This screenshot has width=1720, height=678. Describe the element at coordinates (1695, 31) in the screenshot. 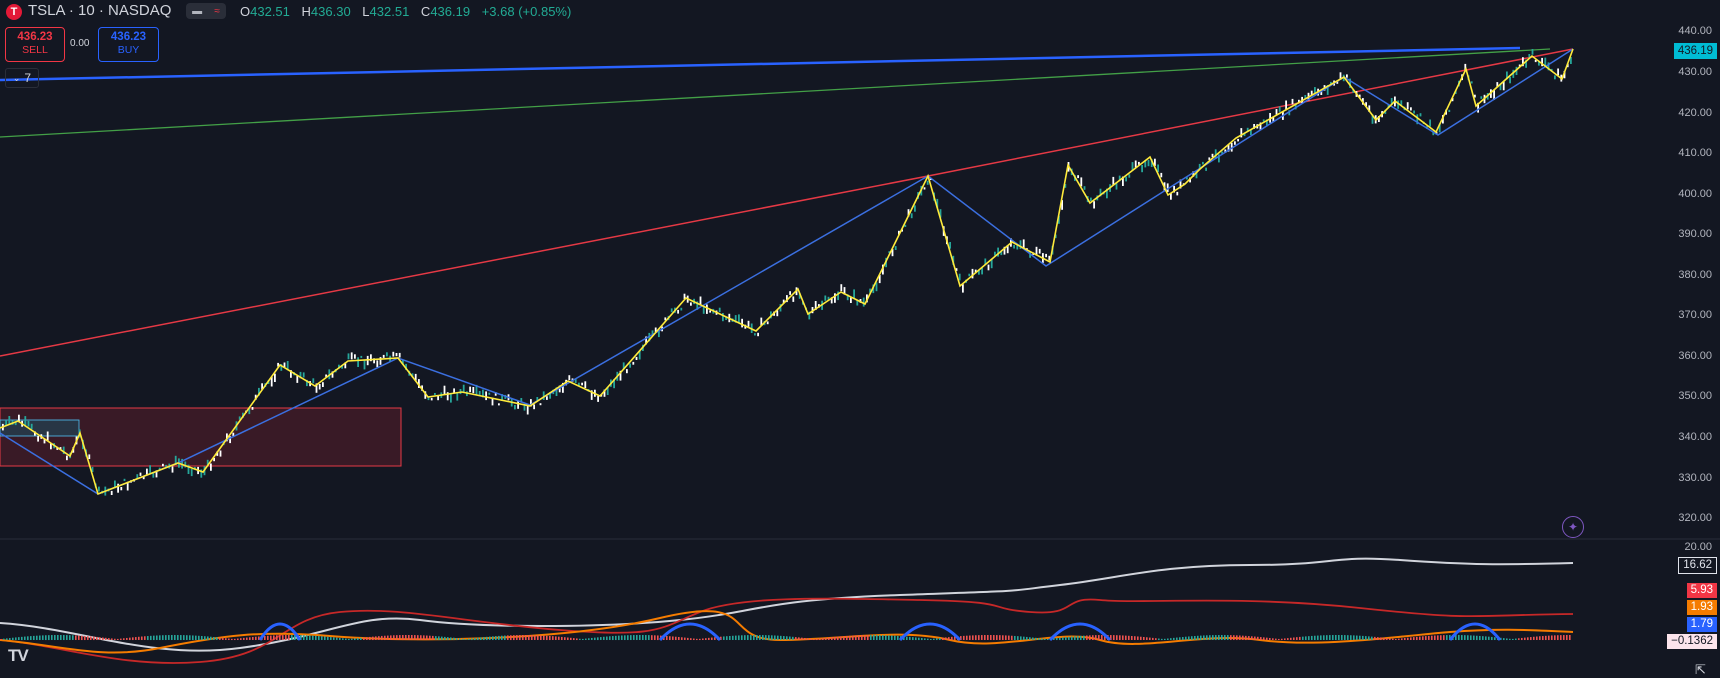

I see `price-axis-label: 440.00` at that location.